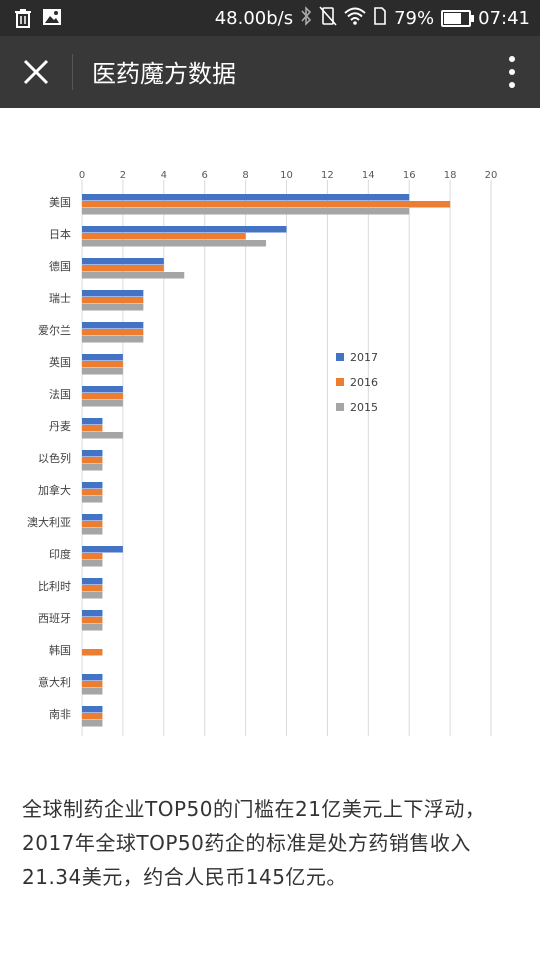 Image resolution: width=540 pixels, height=960 pixels. Describe the element at coordinates (54, 490) in the screenshot. I see `category-label: 加拿大` at that location.